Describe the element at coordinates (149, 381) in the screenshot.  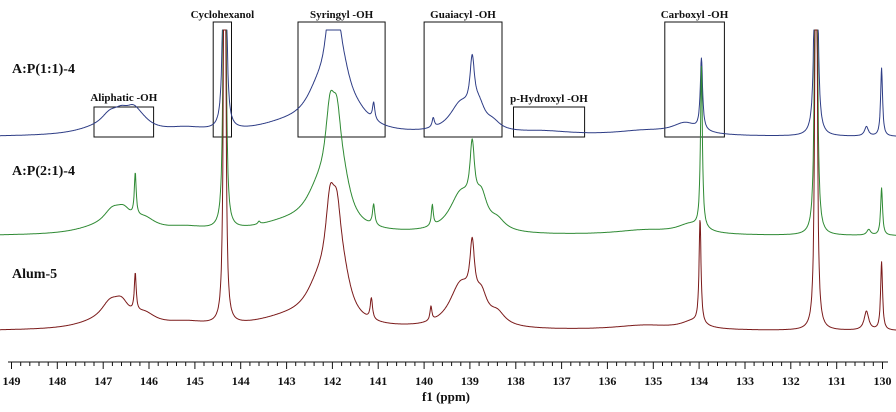
I see `x-tick-label: 146` at that location.